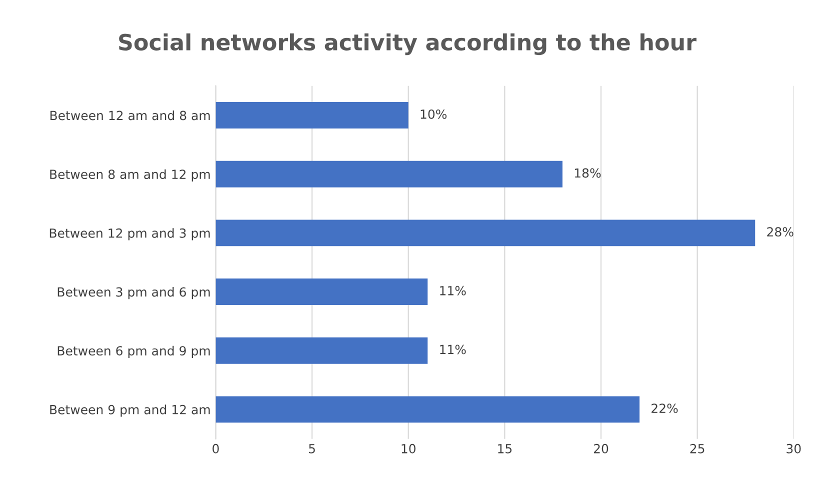  I want to click on y-tick-label: Between 9 pm and 12 am, so click(130, 410).